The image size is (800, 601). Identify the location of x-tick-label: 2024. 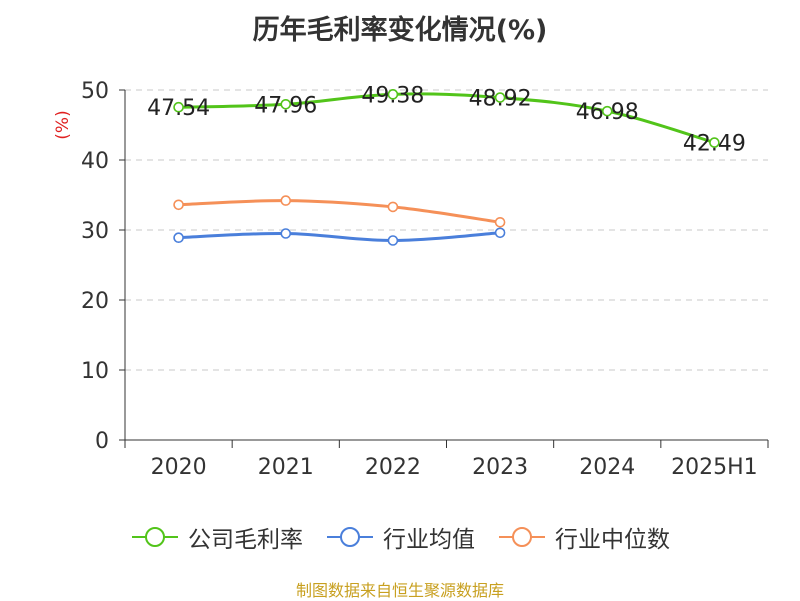
(607, 467).